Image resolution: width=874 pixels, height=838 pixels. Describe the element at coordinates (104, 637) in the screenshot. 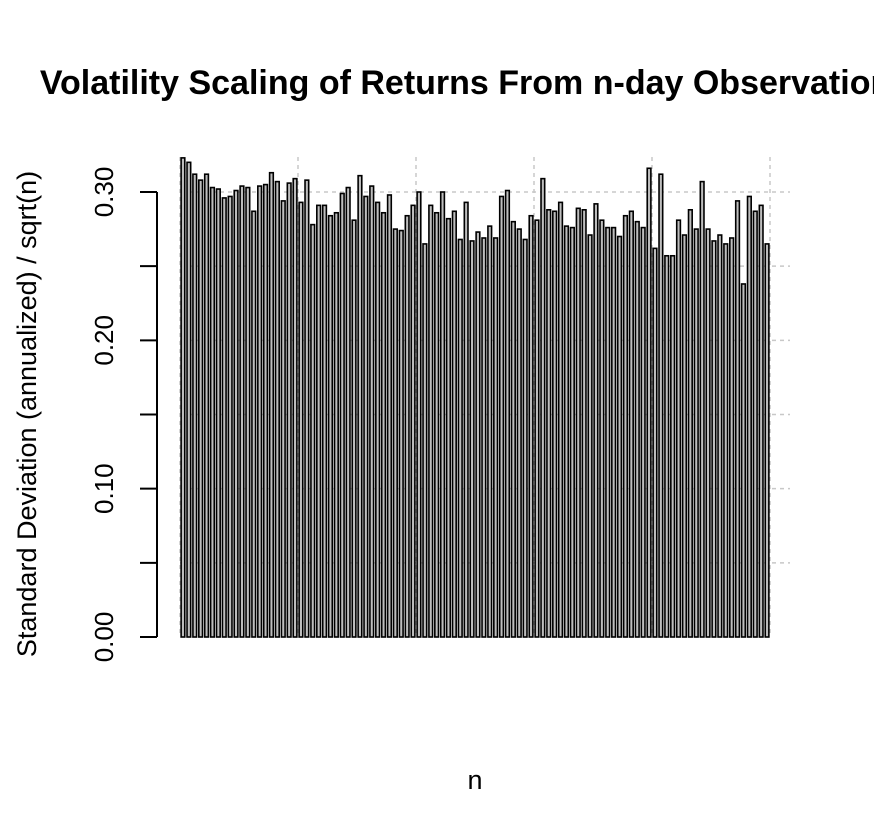

I see `y-tick-label: 0.00` at that location.